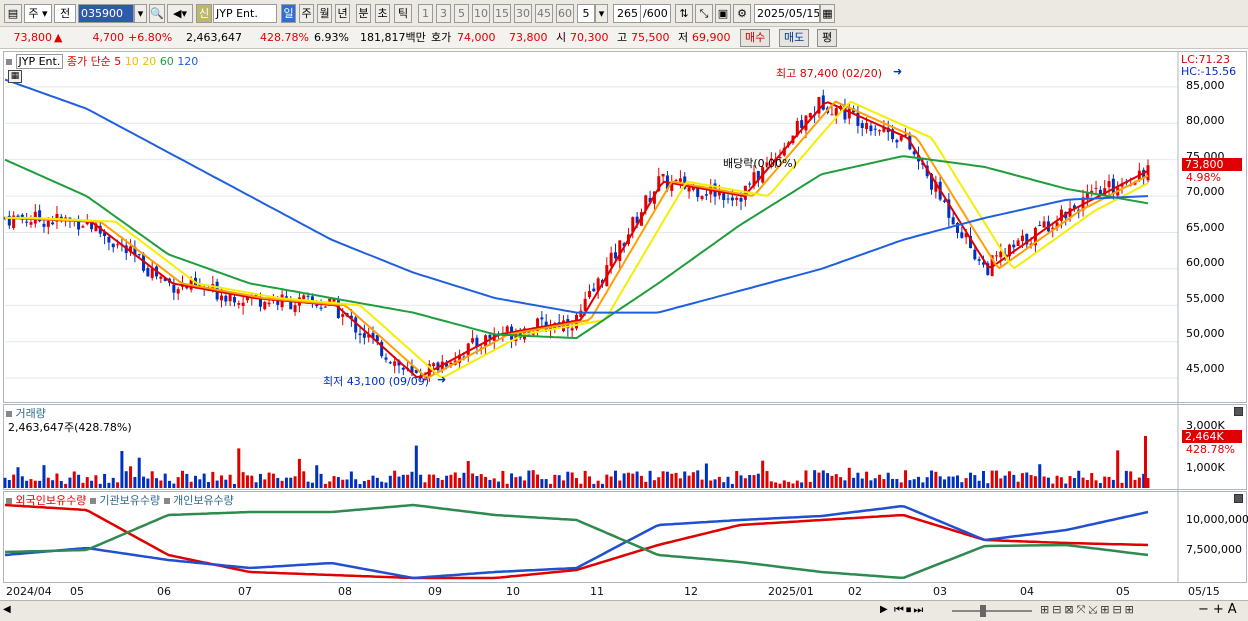 Image resolution: width=1248 pixels, height=621 pixels. What do you see at coordinates (1205, 191) in the screenshot?
I see `y-tick: 70,000` at bounding box center [1205, 191].